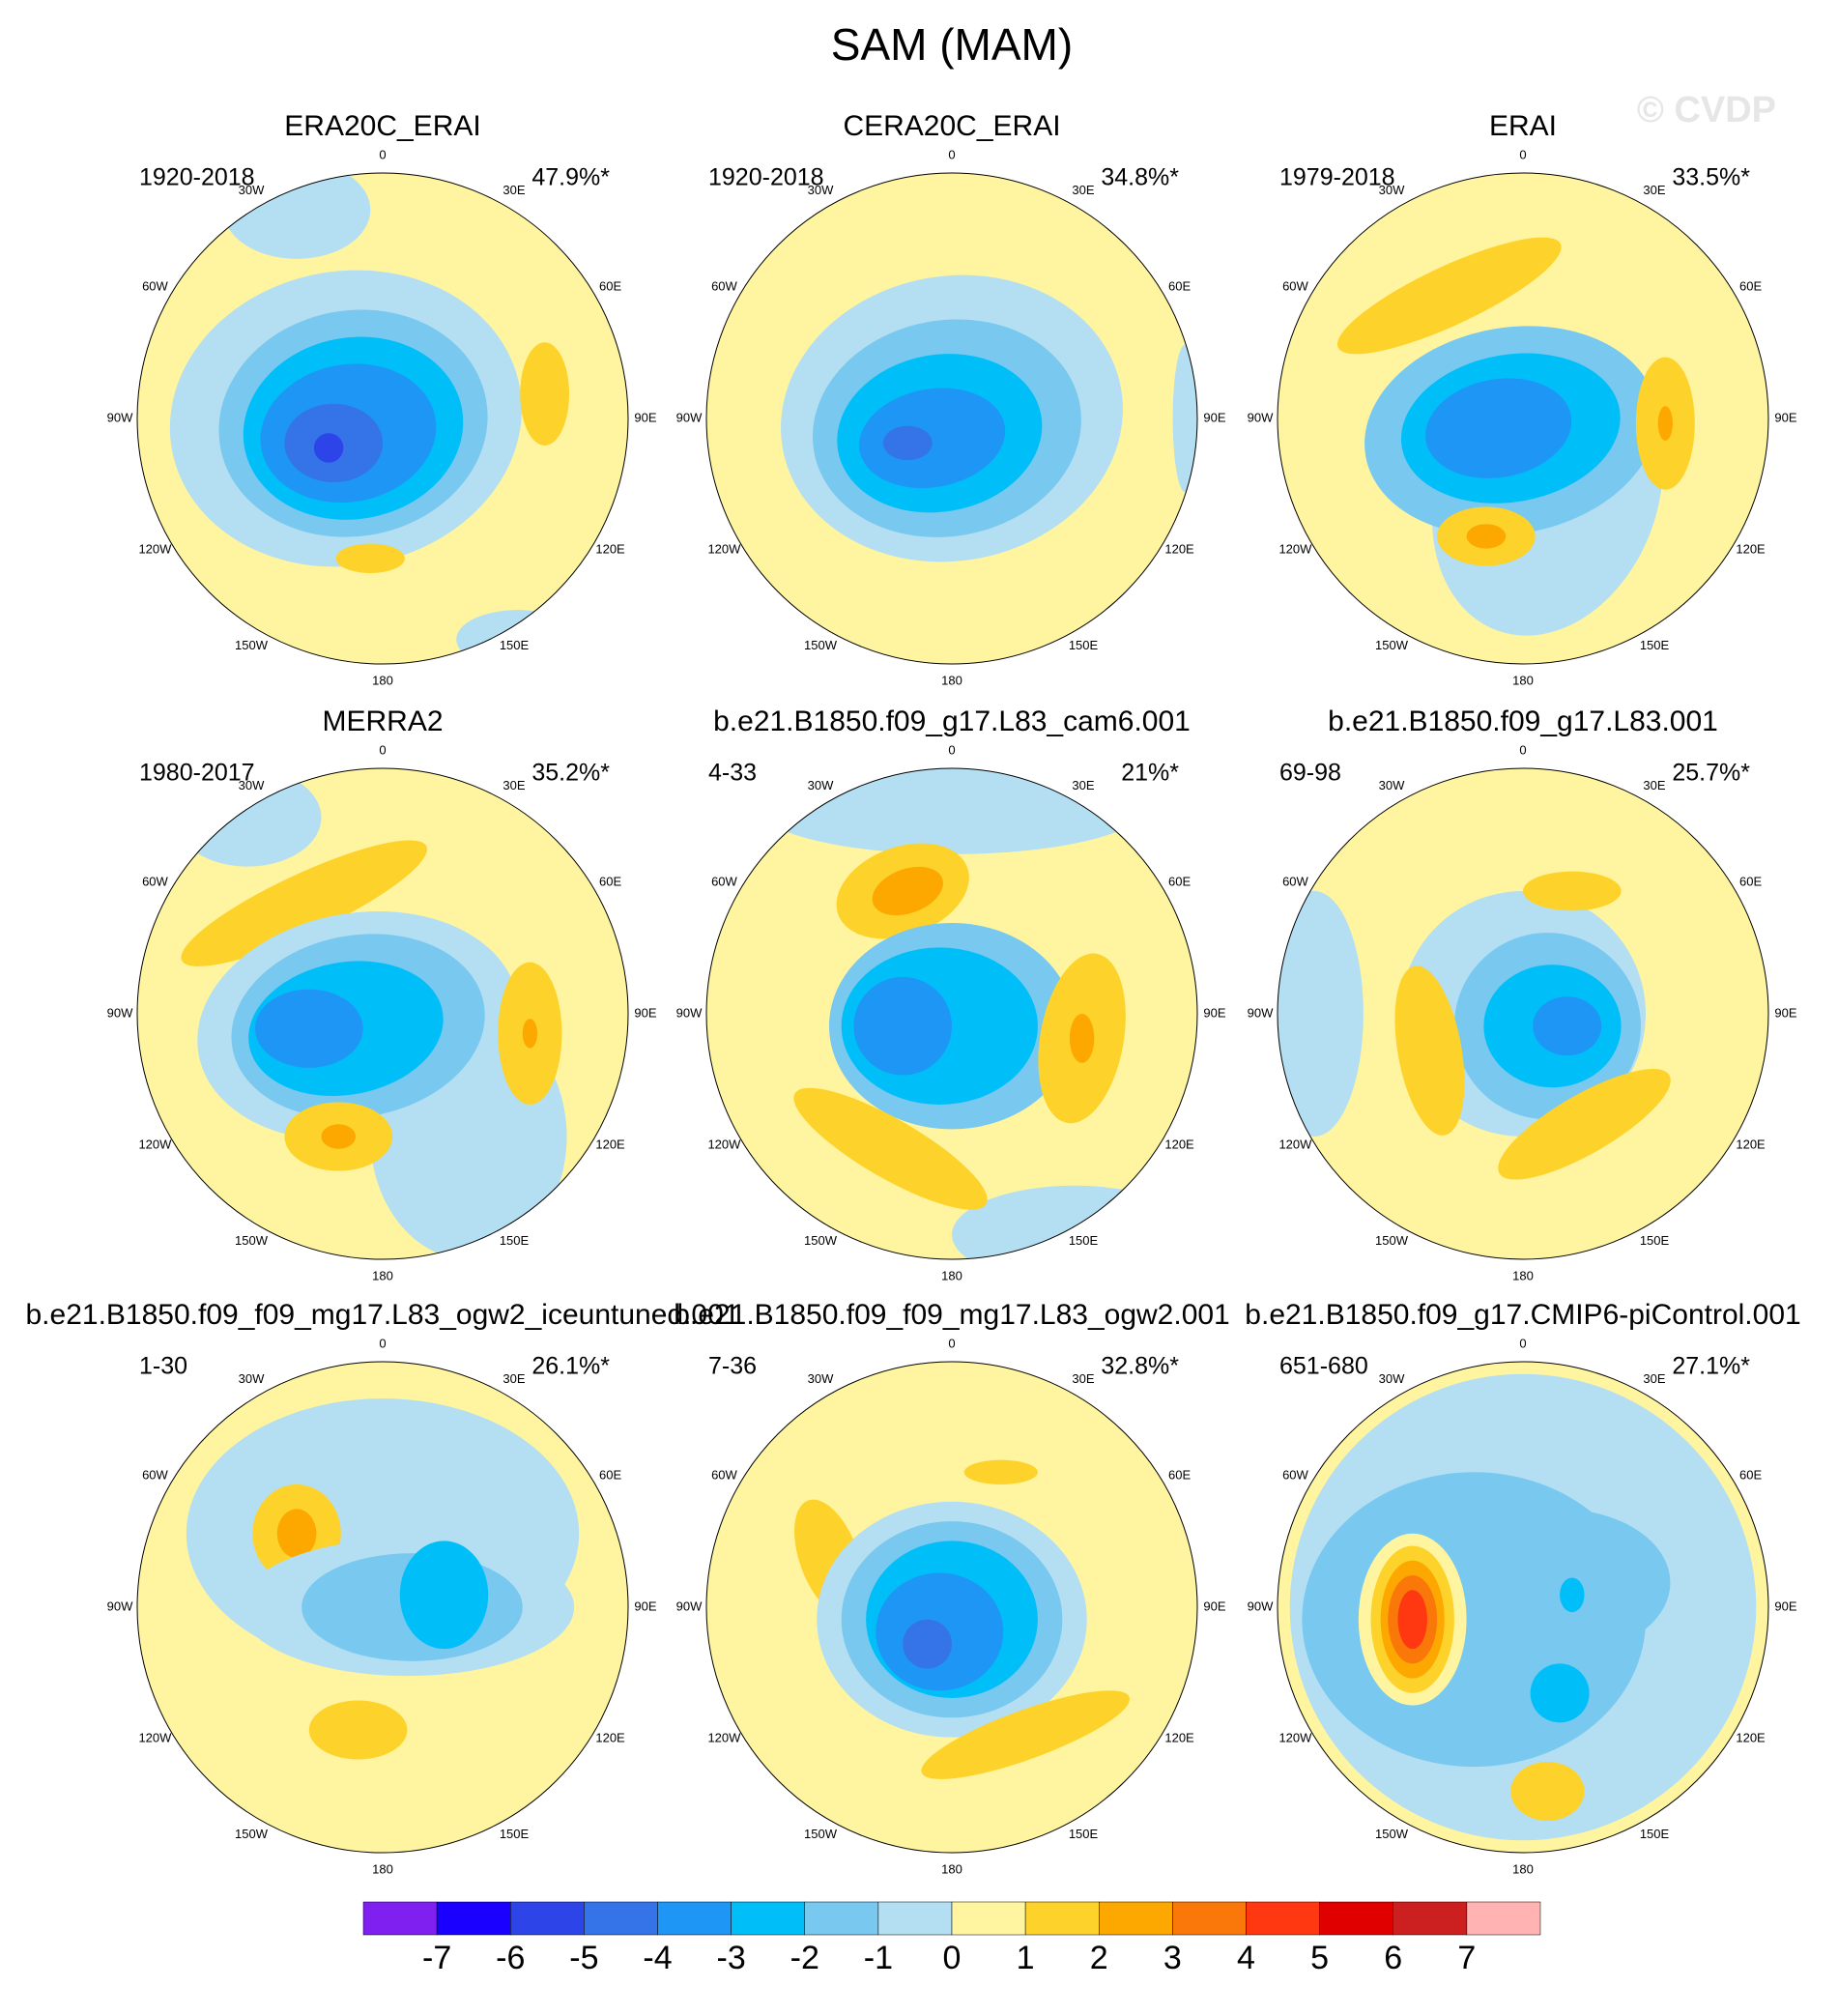  What do you see at coordinates (658, 1958) in the screenshot?
I see `colorbar-label: -4` at bounding box center [658, 1958].